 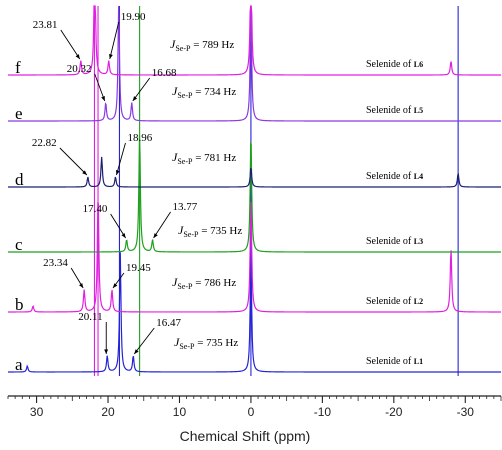 What do you see at coordinates (254, 172) in the screenshot?
I see `spectrum-trace-d` at bounding box center [254, 172].